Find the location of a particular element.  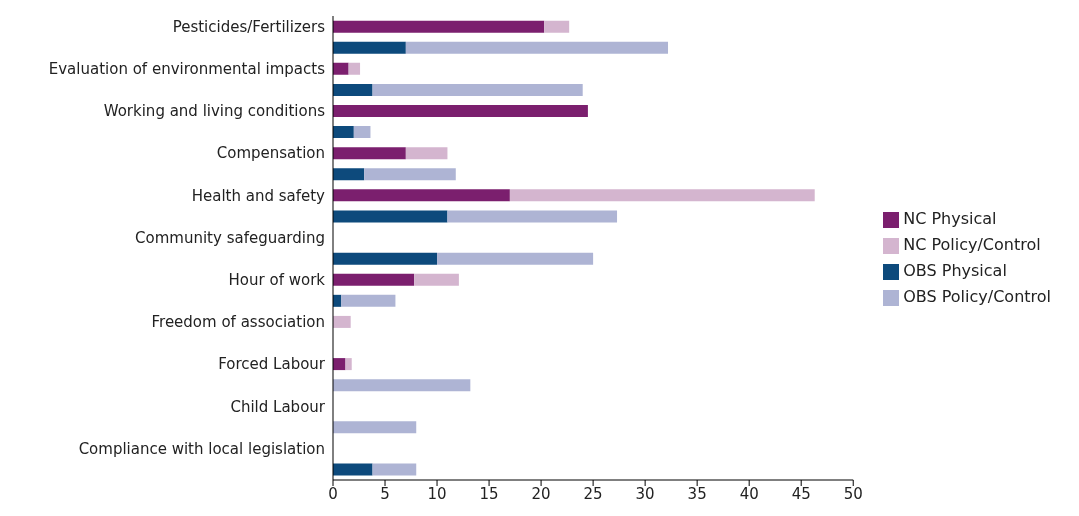

y-tick-label: Evaluation of environmental impacts is located at coordinates (187, 69).